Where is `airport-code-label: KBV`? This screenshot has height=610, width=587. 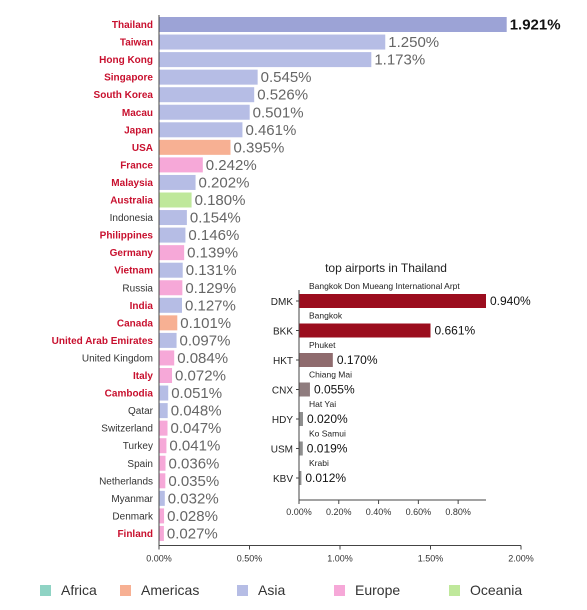
airport-code-label: KBV is located at coordinates (283, 479).